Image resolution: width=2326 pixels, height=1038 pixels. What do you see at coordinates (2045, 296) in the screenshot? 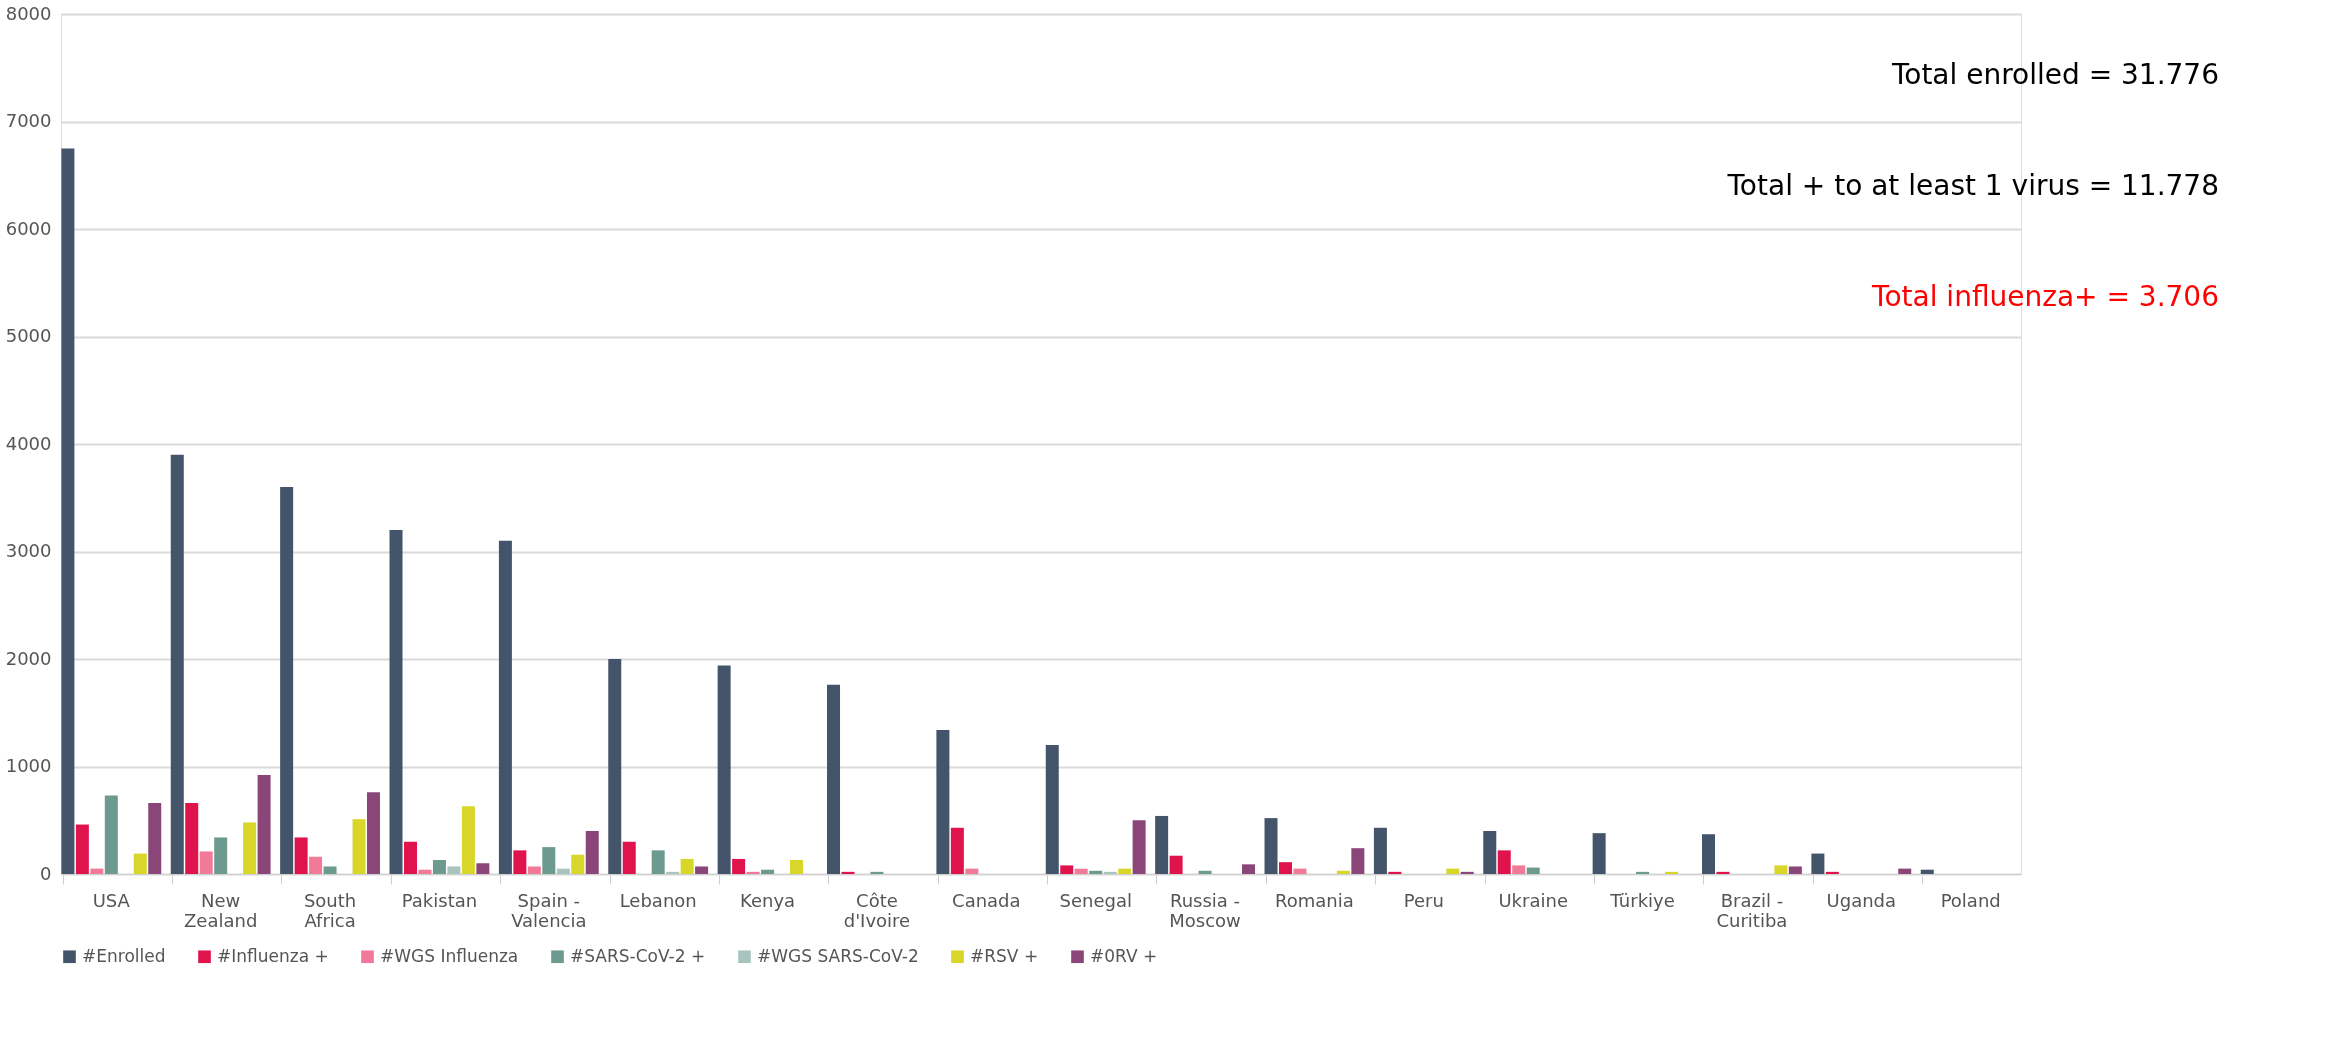
I see `annotation: Total influenza+ = 3.706` at bounding box center [2045, 296].